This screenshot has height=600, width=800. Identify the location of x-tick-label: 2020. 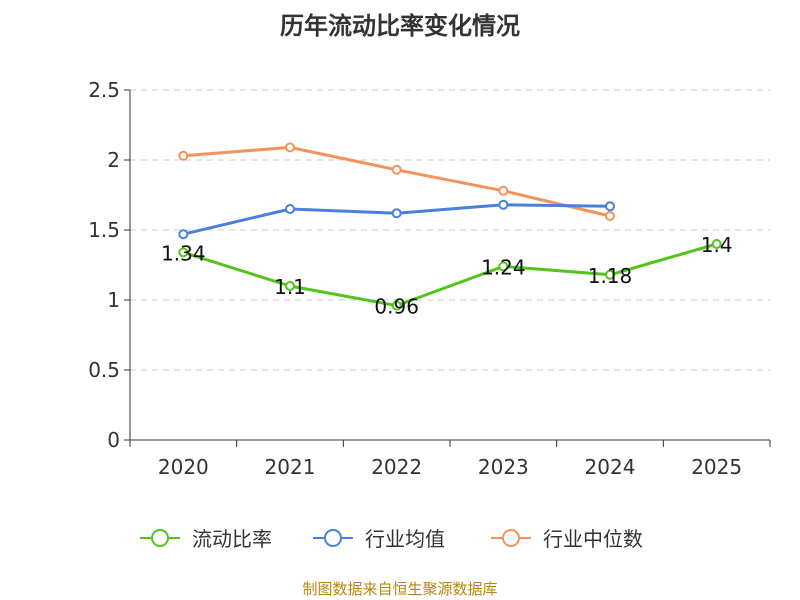
(183, 467).